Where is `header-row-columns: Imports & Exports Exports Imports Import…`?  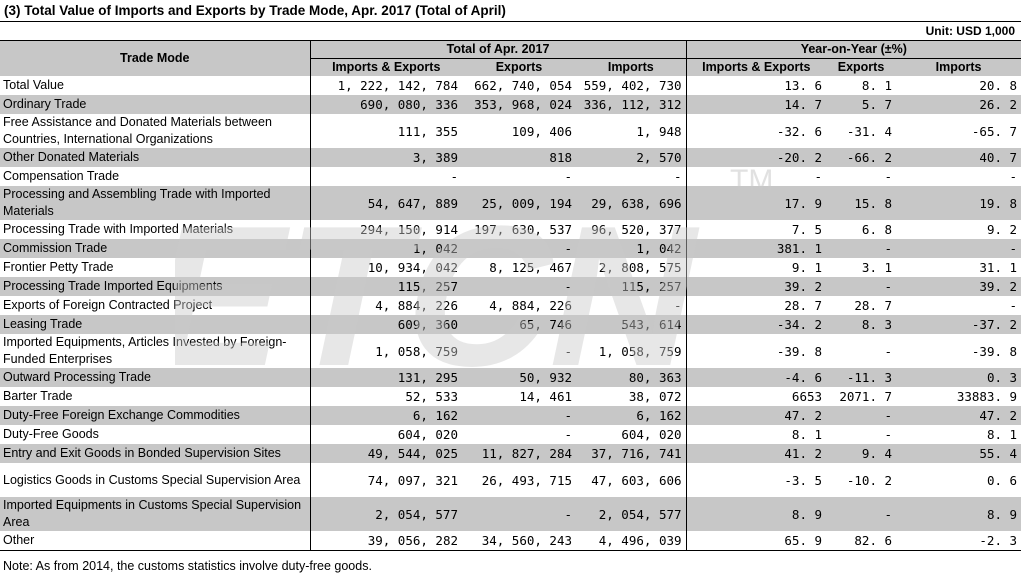
header-row-columns: Imports & Exports Exports Imports Import… is located at coordinates (510, 67).